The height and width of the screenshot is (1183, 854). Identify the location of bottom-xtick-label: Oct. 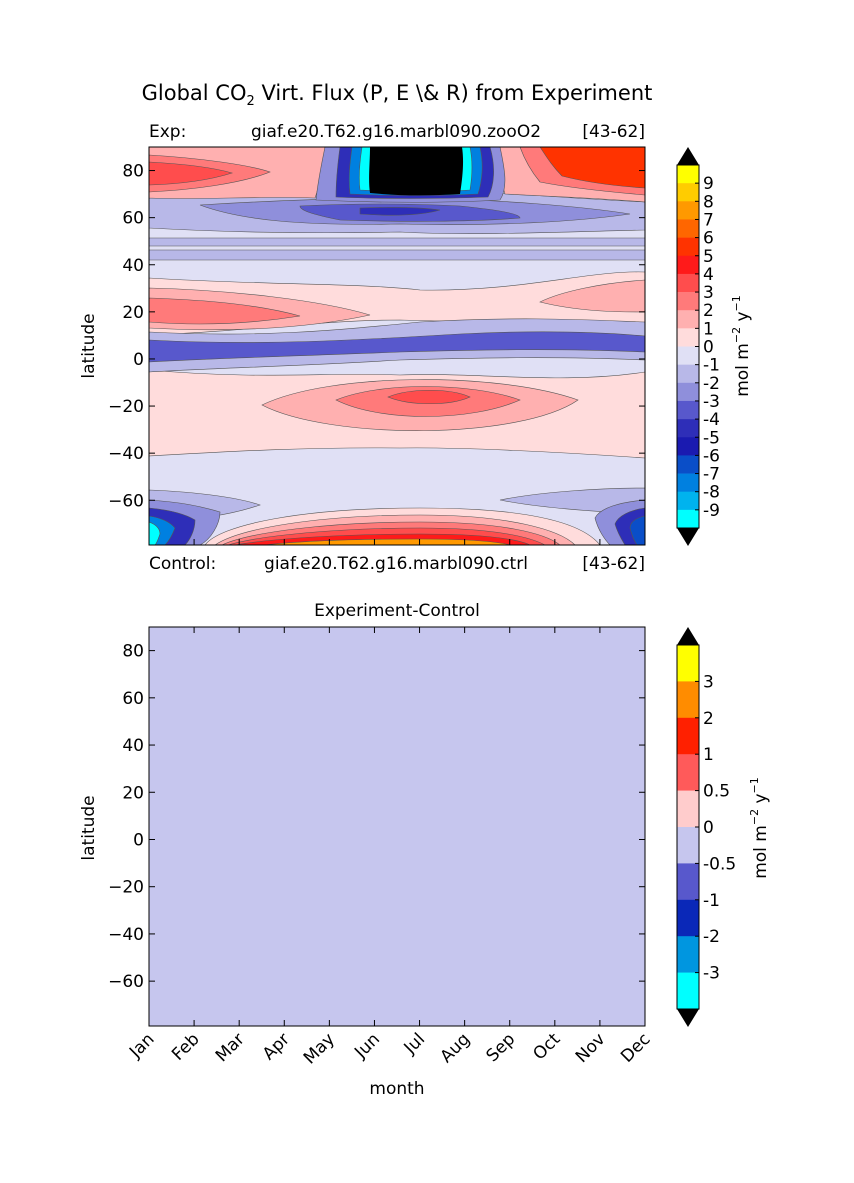
(546, 1046).